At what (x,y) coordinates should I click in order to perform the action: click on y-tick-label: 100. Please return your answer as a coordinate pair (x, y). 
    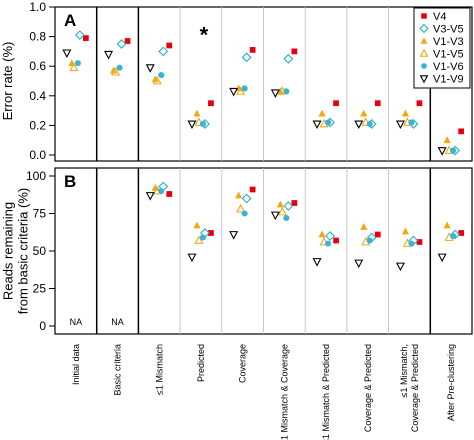
    Looking at the image, I should click on (36, 176).